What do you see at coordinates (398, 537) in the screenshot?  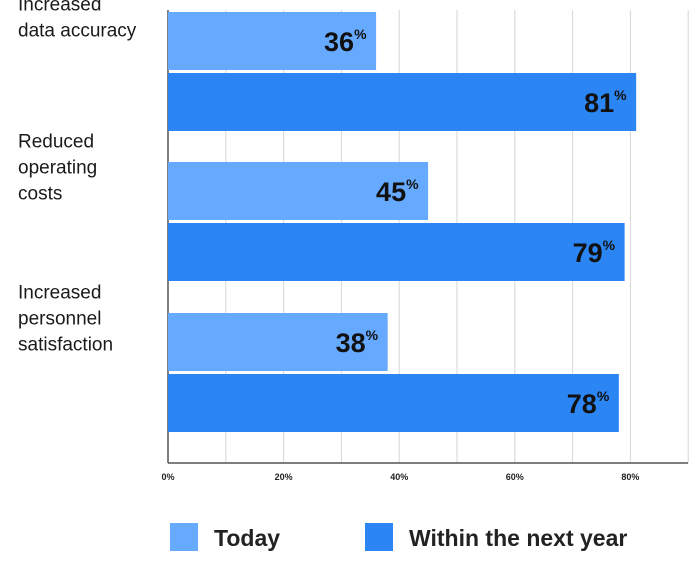 I see `legend: Today Within the next year` at bounding box center [398, 537].